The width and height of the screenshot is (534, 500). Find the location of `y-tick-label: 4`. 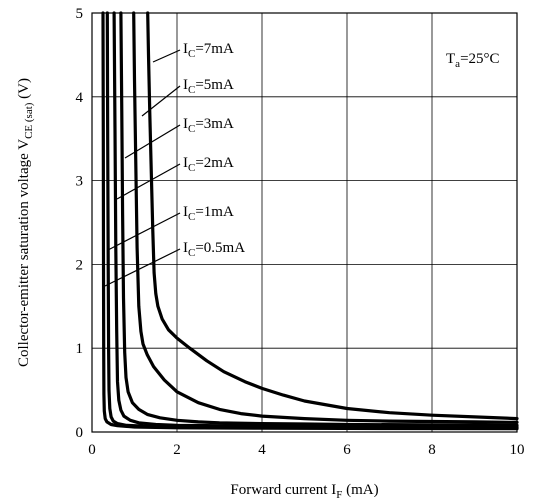

y-tick-label: 4 is located at coordinates (80, 98).